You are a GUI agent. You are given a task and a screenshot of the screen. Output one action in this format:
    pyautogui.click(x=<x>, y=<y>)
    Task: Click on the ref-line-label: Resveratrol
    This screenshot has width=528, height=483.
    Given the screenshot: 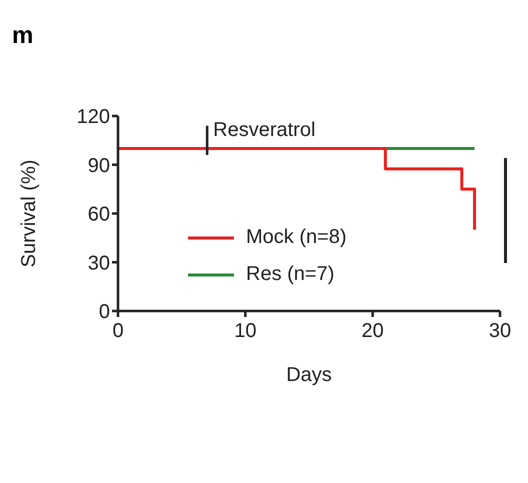 What is the action you would take?
    pyautogui.click(x=264, y=130)
    